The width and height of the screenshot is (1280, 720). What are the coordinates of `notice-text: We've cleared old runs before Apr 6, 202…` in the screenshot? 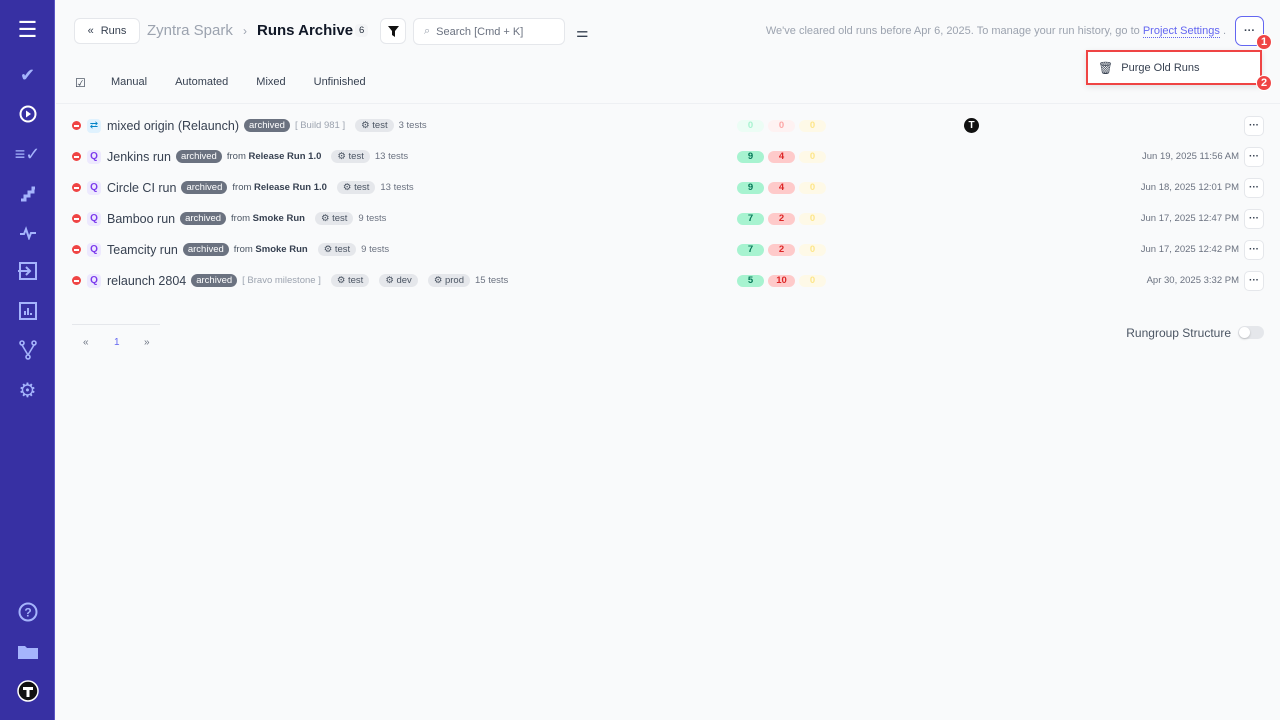 It's located at (952, 31).